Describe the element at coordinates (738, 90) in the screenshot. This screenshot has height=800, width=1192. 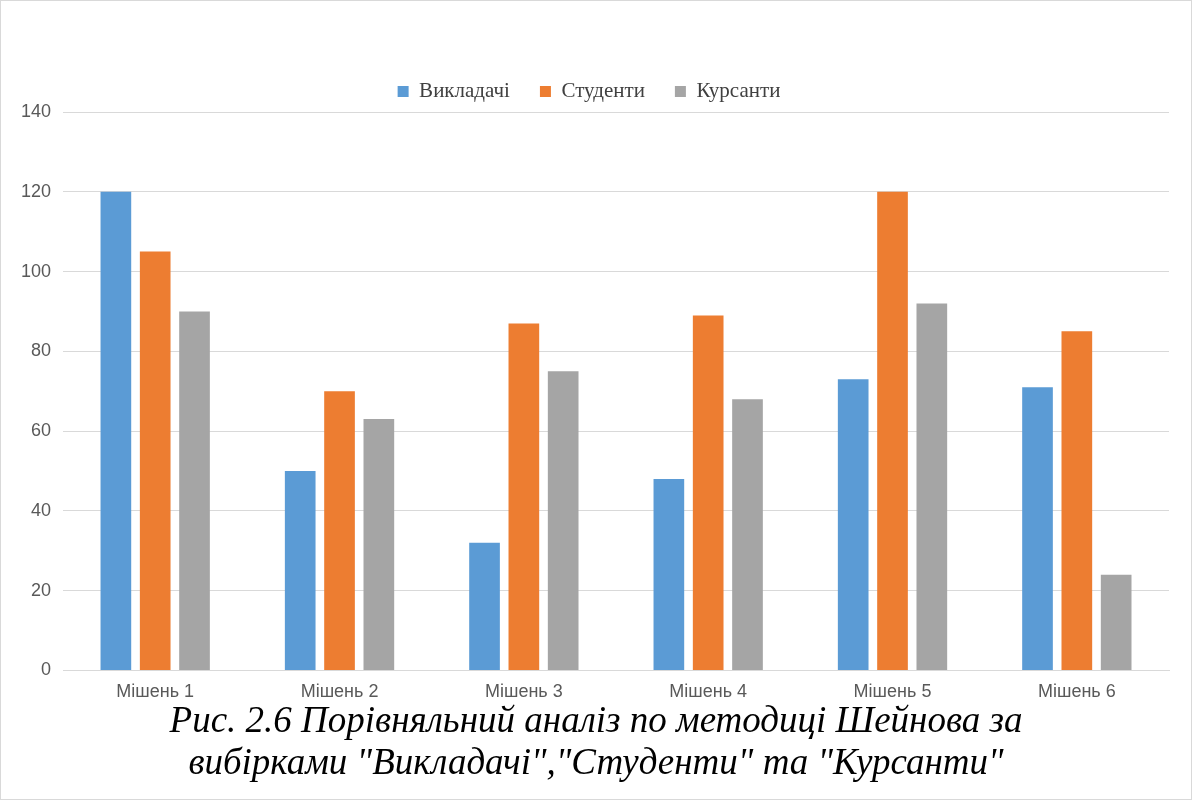
I see `legend-label: Курсанти` at that location.